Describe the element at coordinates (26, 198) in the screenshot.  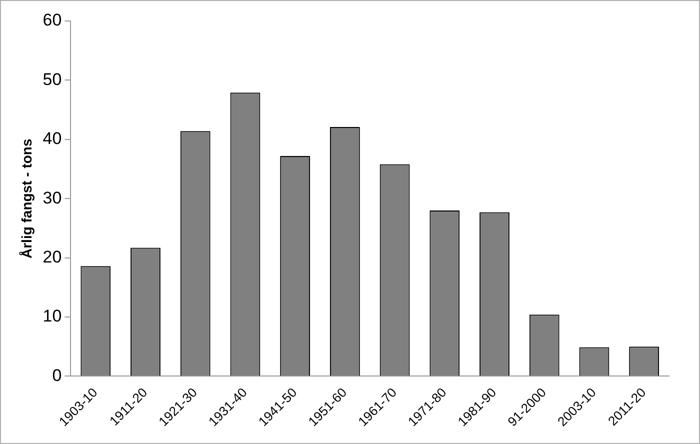
I see `y-axis-title: Årlig fangst - tons` at that location.